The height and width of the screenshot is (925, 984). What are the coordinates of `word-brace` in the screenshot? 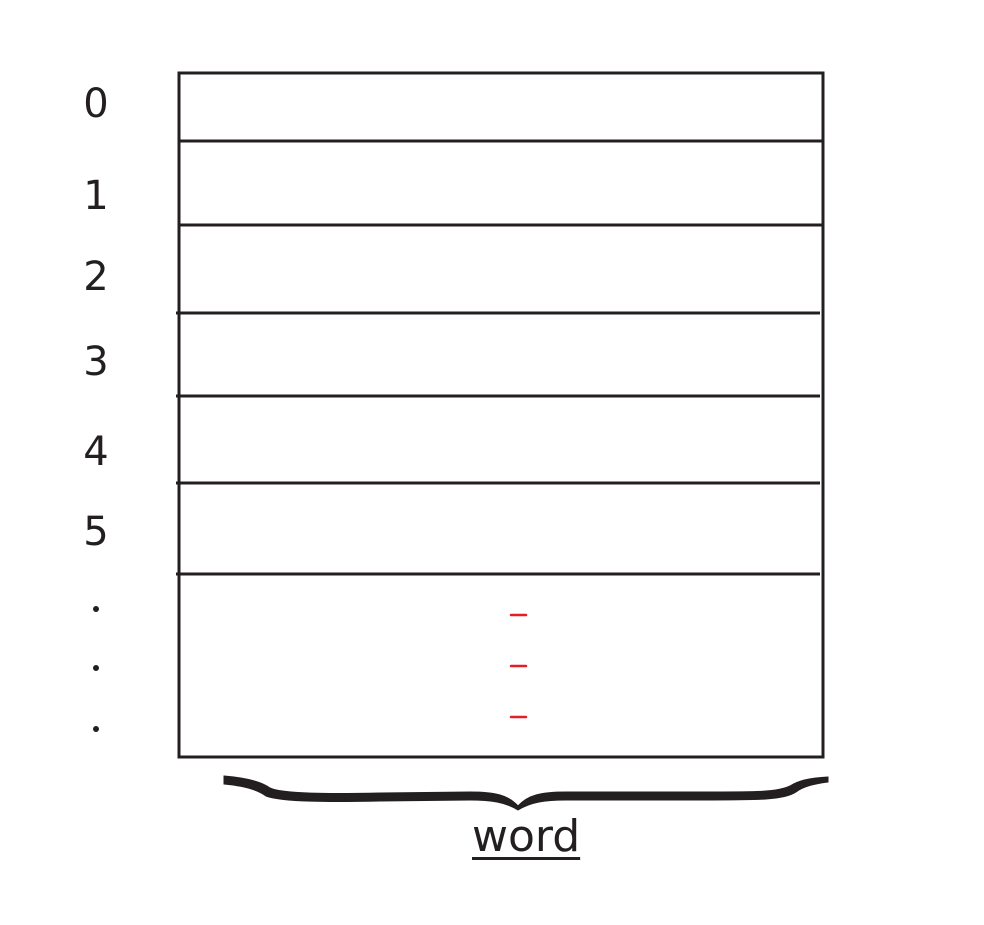 It's located at (526, 793).